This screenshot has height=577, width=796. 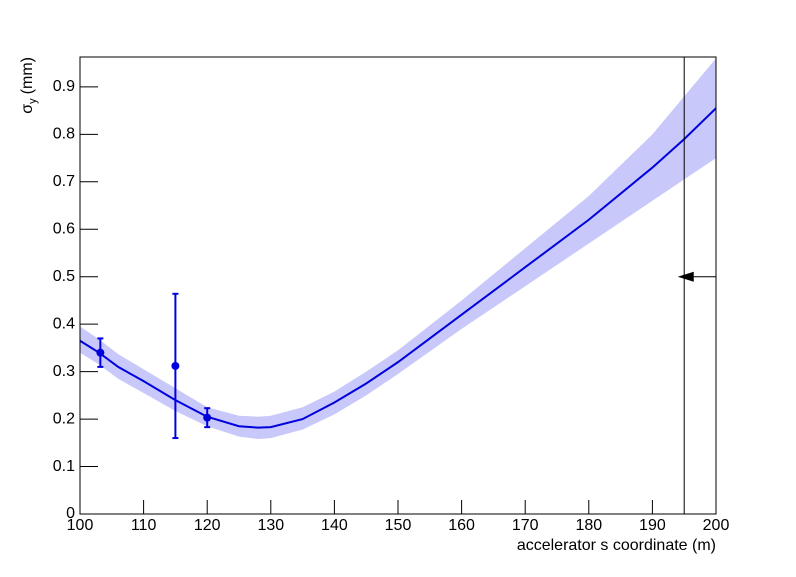 I want to click on x-axis-label: accelerator s coordinate (m), so click(x=616, y=545).